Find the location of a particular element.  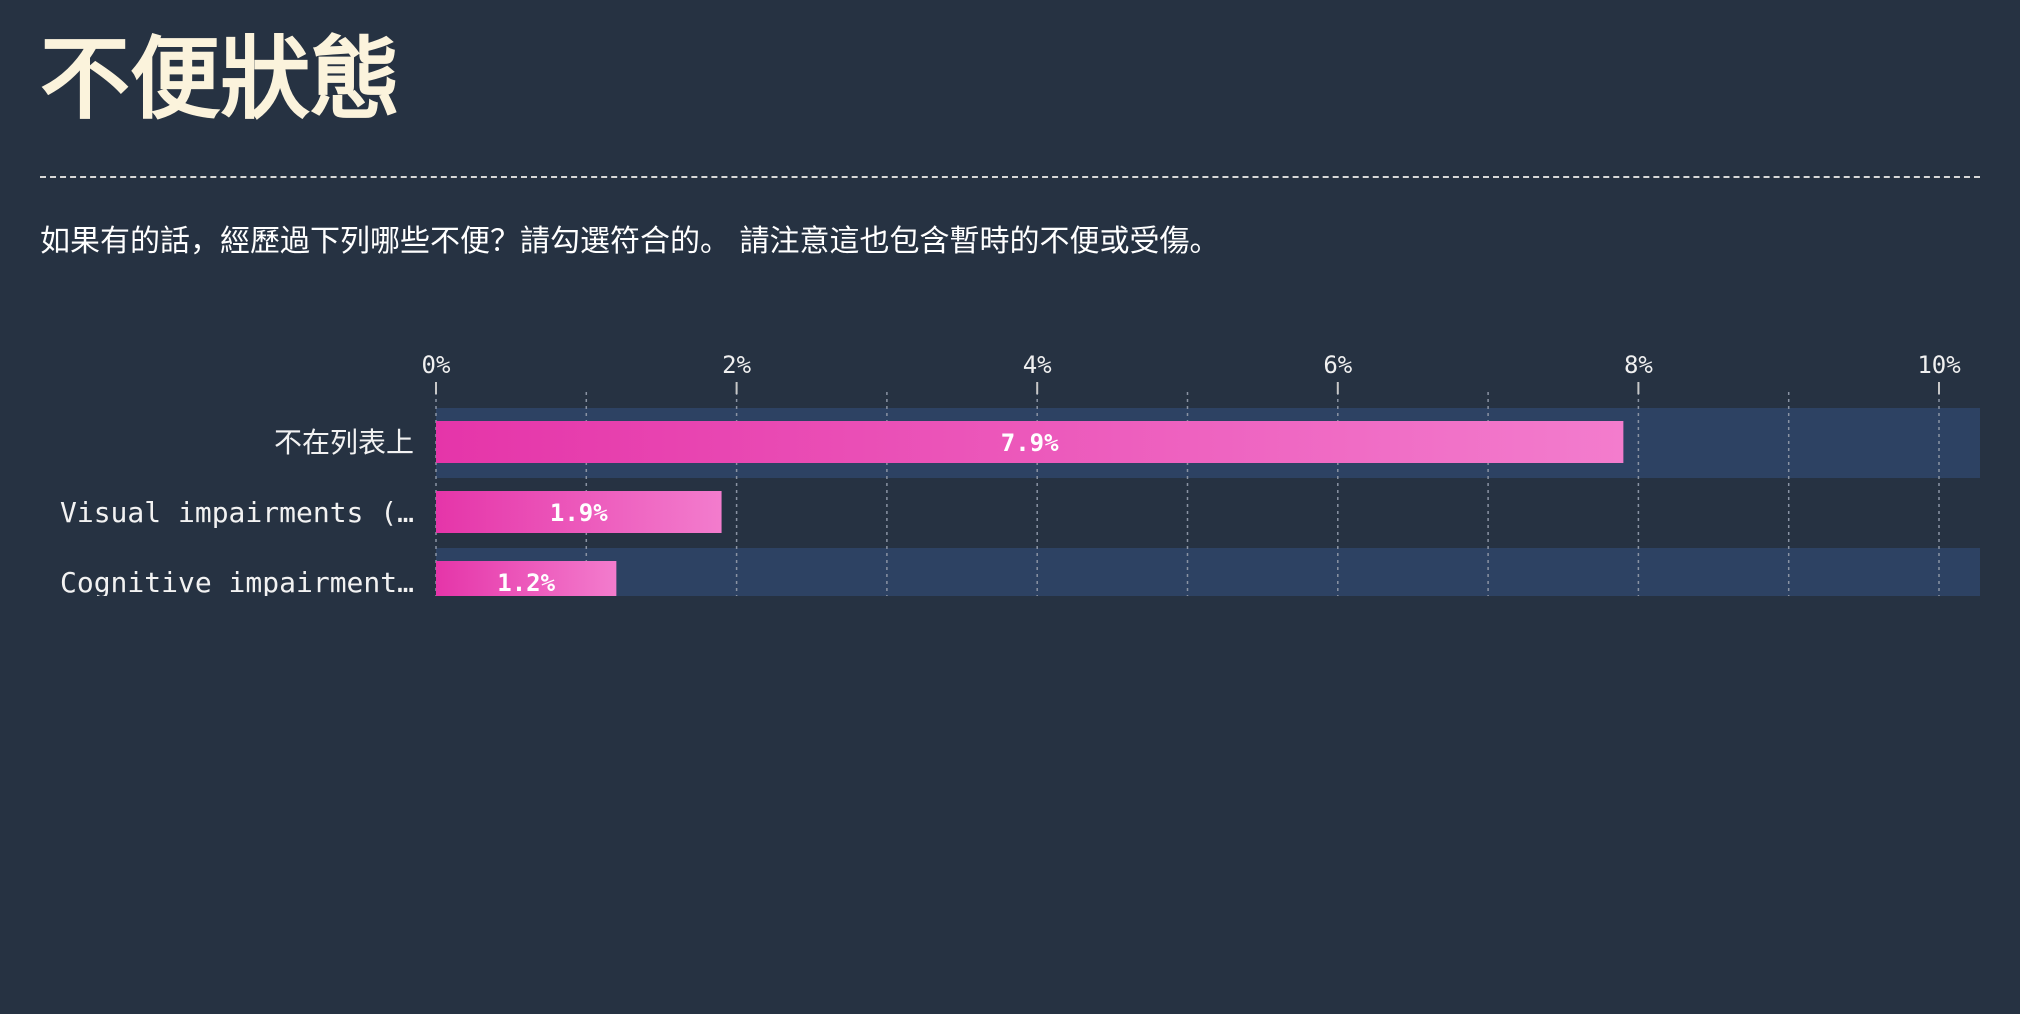

x-tick-label: 10% is located at coordinates (1939, 365).